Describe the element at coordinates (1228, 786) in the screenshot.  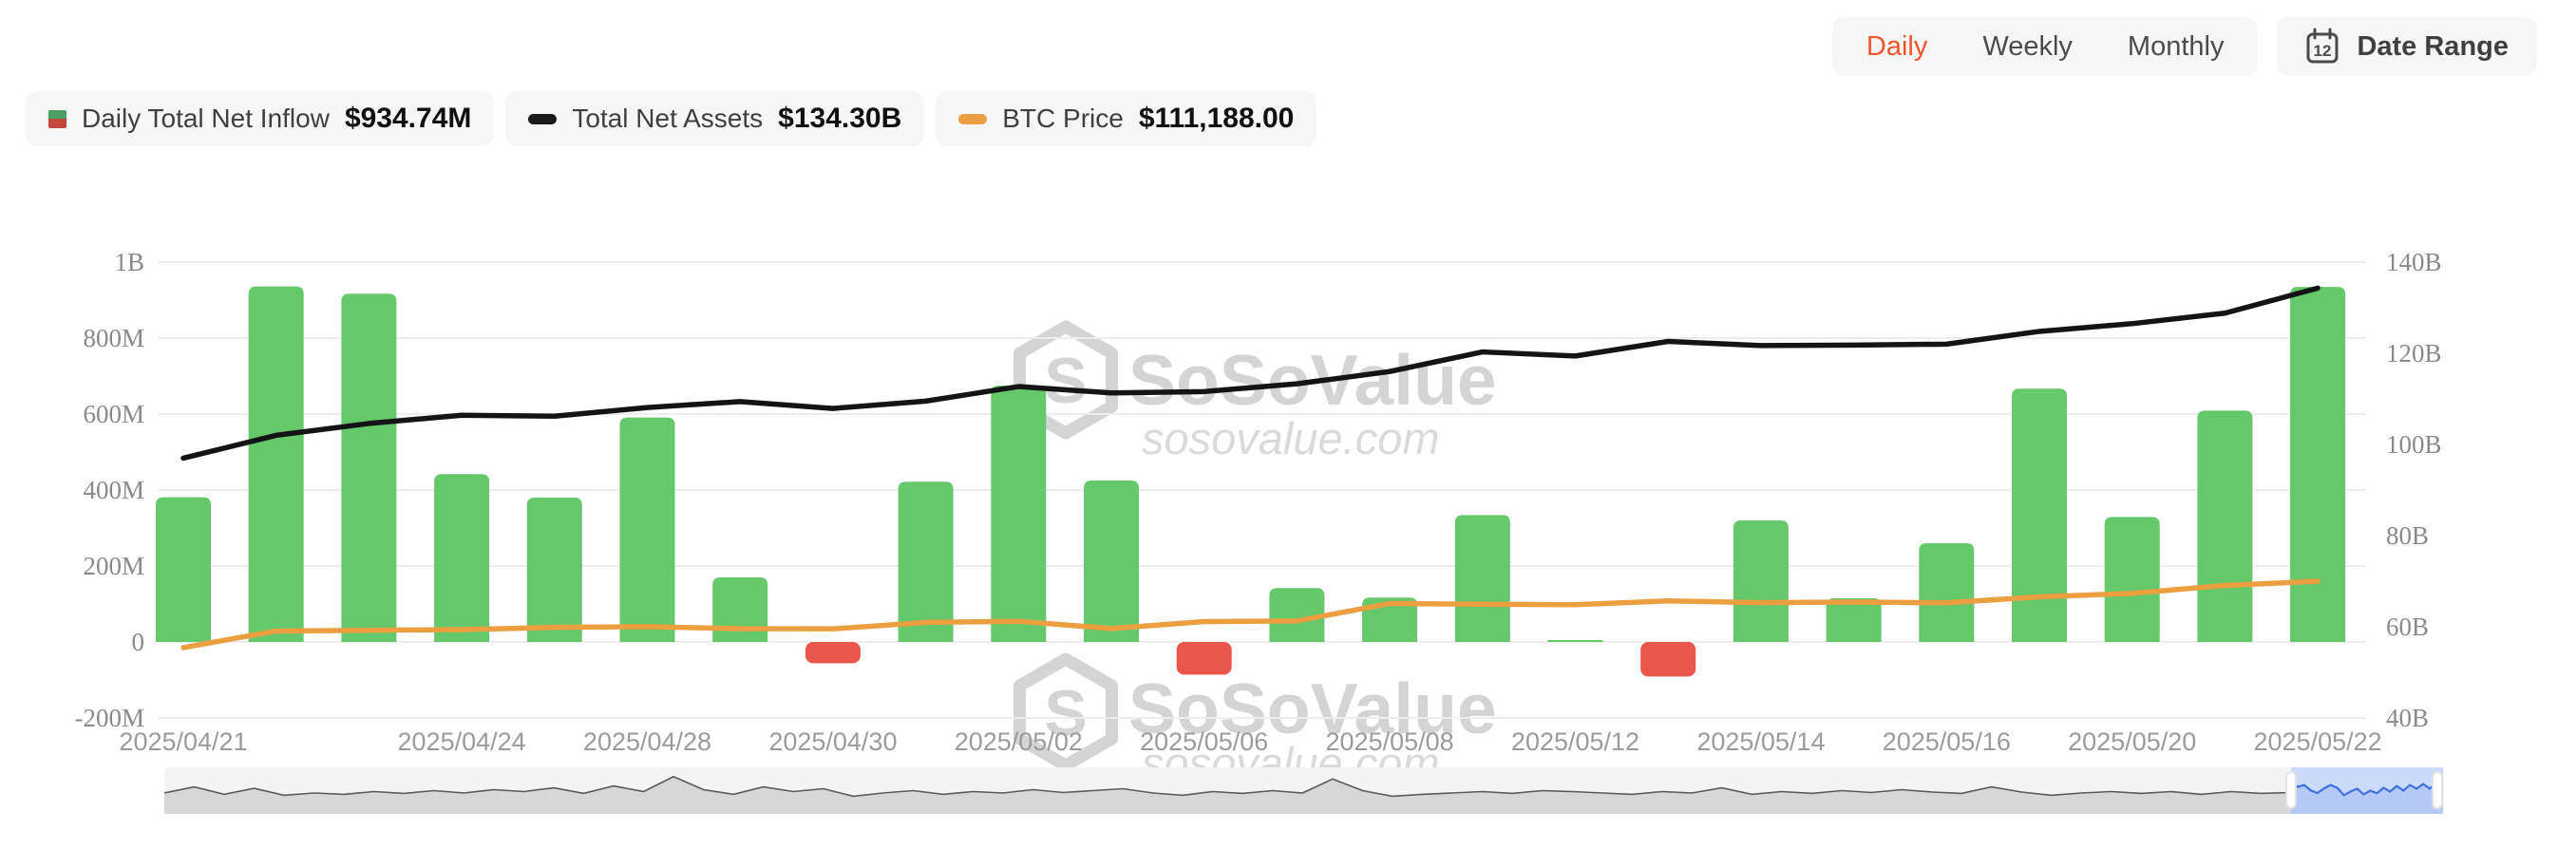
I see `navigator-line` at that location.